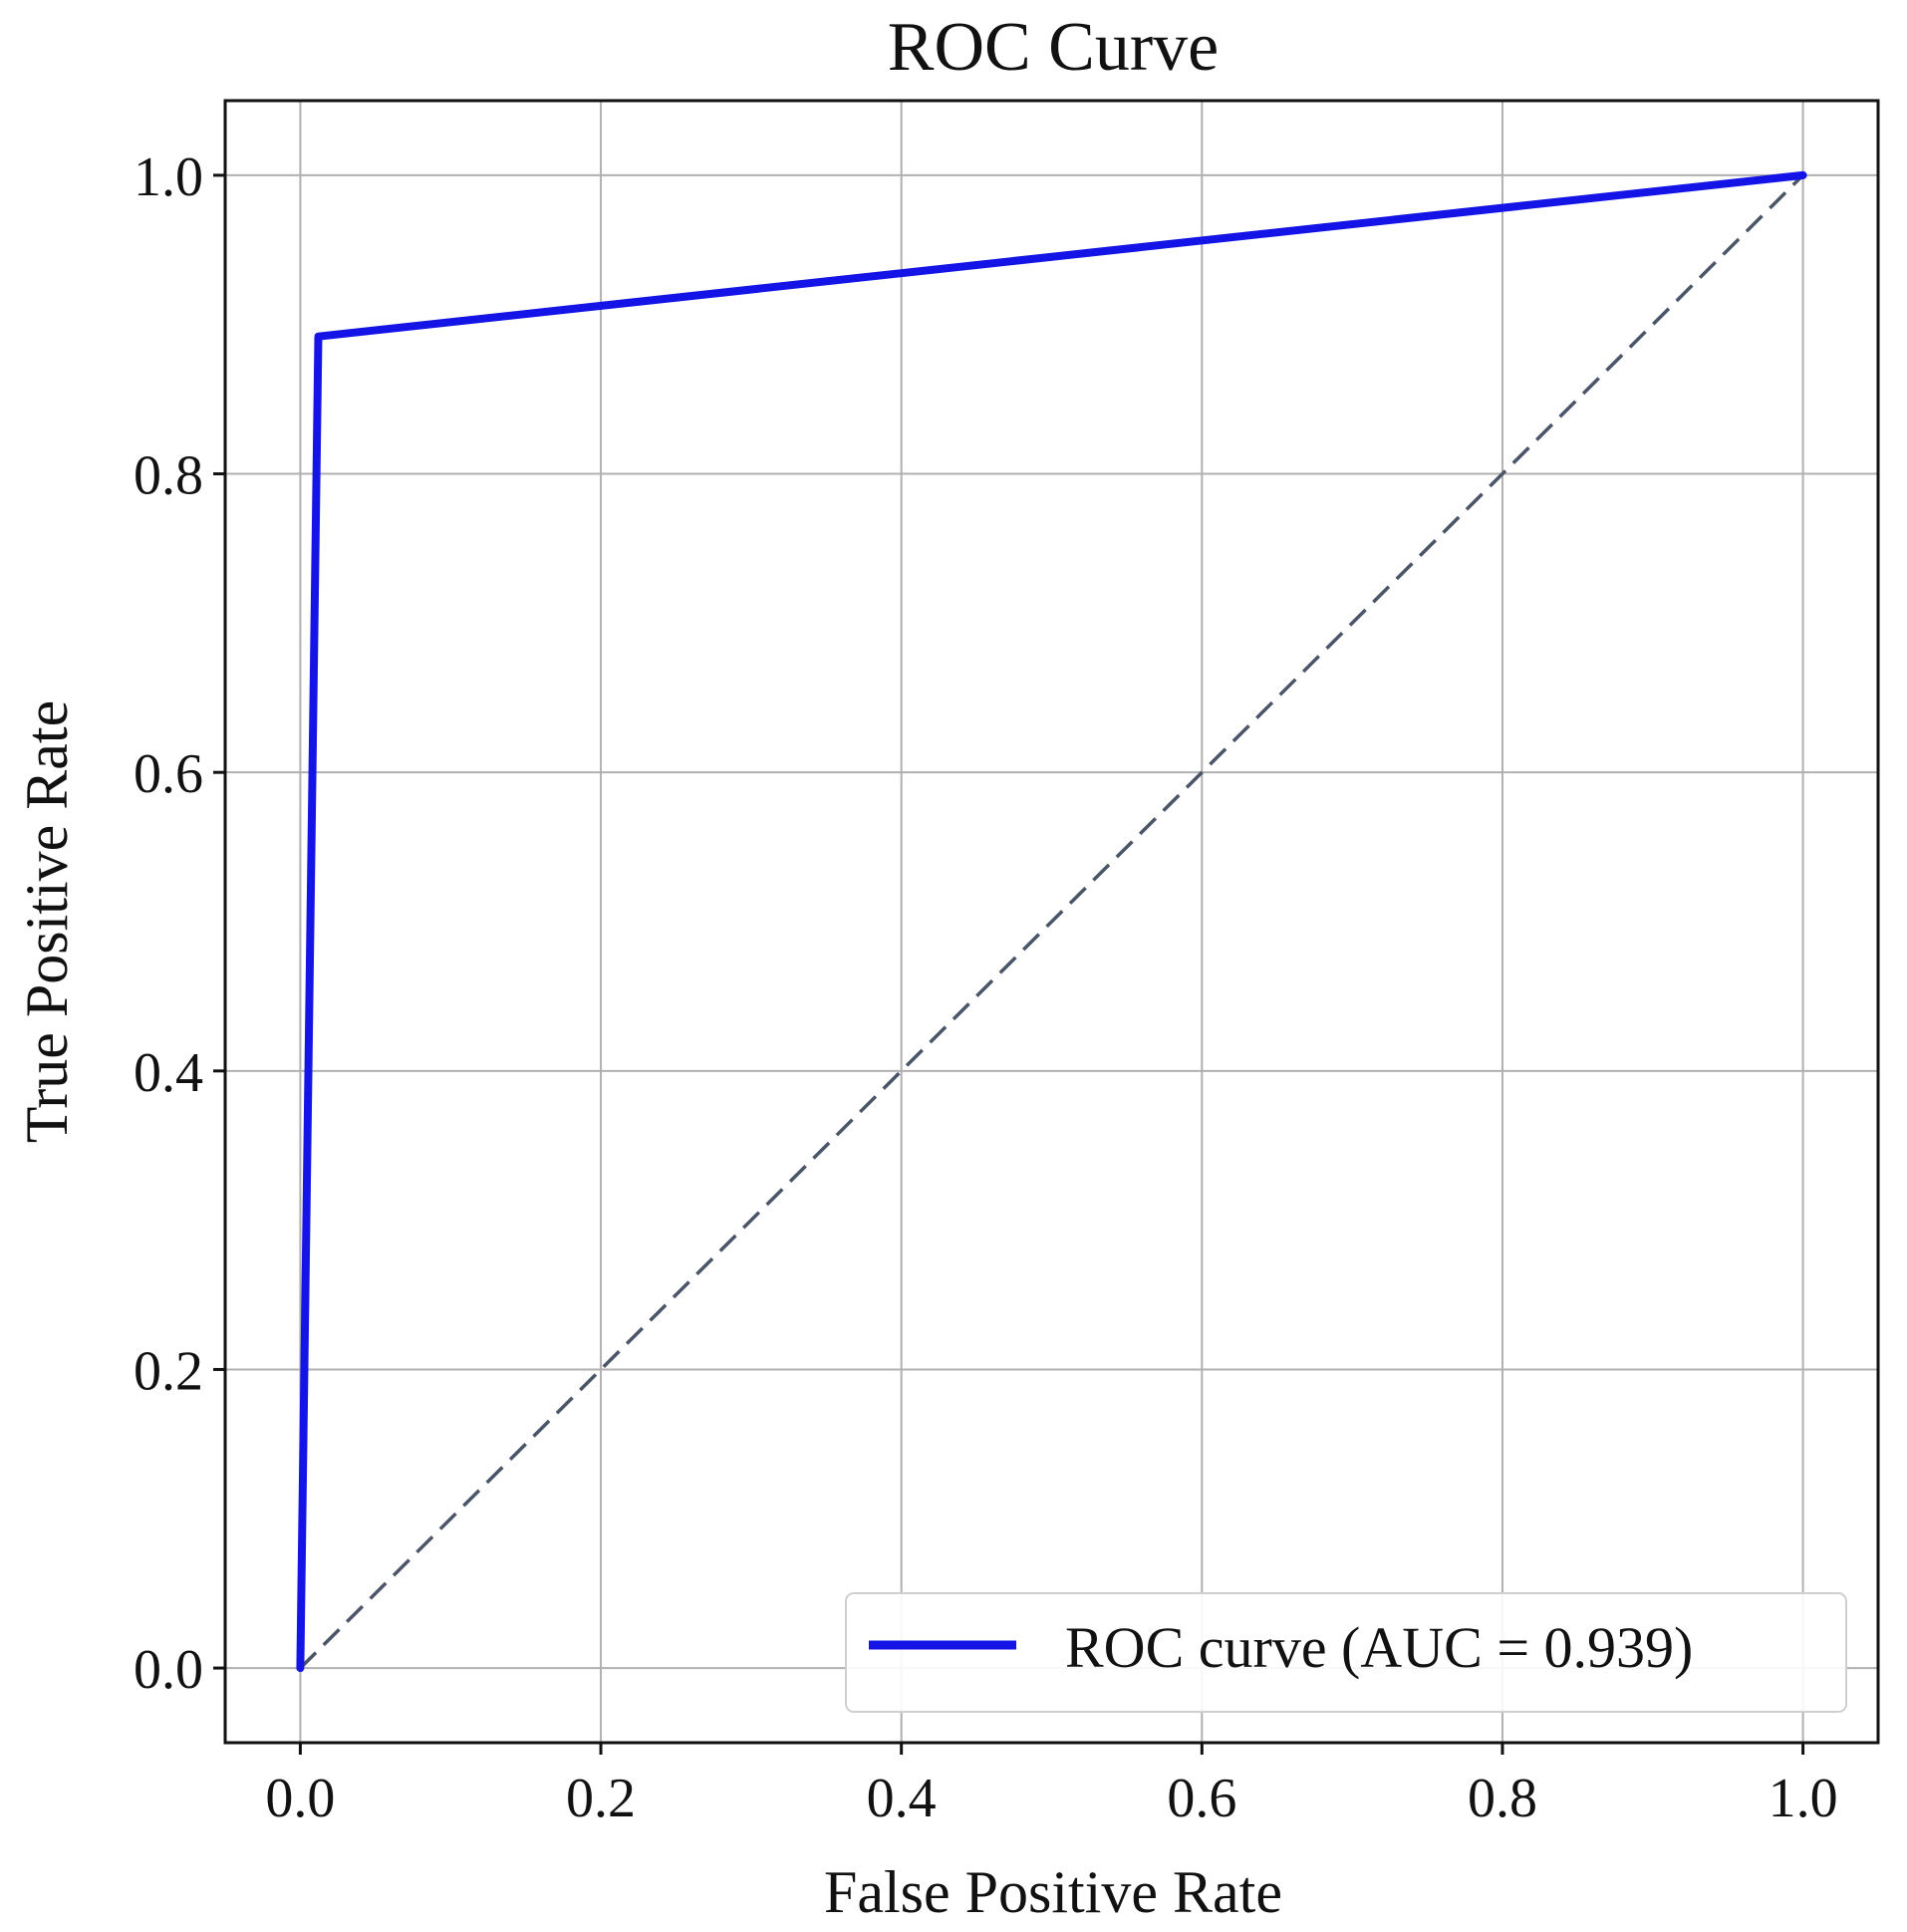 This screenshot has width=1907, height=1932. What do you see at coordinates (168, 476) in the screenshot?
I see `y-tick-label: 0.8` at bounding box center [168, 476].